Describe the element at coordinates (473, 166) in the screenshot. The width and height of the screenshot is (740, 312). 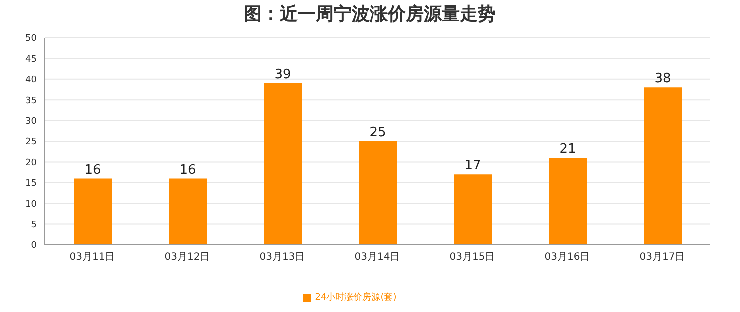
I see `data-label: 17` at that location.